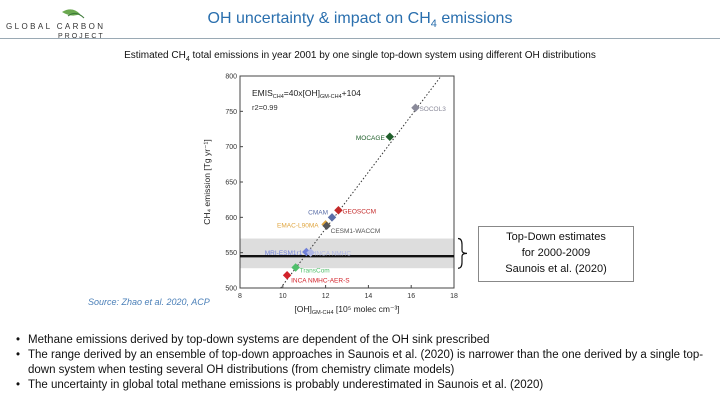 Image resolution: width=720 pixels, height=405 pixels. What do you see at coordinates (306, 94) in the screenshot?
I see `fit-equation: EMISCH4=40x[OH]GM-CH4+104` at bounding box center [306, 94].